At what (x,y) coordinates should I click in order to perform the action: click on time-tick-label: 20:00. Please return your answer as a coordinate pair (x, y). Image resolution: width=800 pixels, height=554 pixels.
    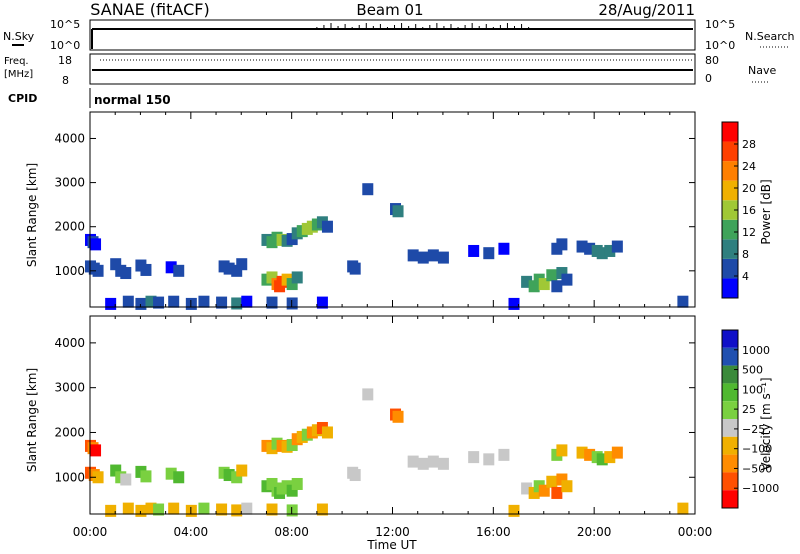
    Looking at the image, I should click on (594, 532).